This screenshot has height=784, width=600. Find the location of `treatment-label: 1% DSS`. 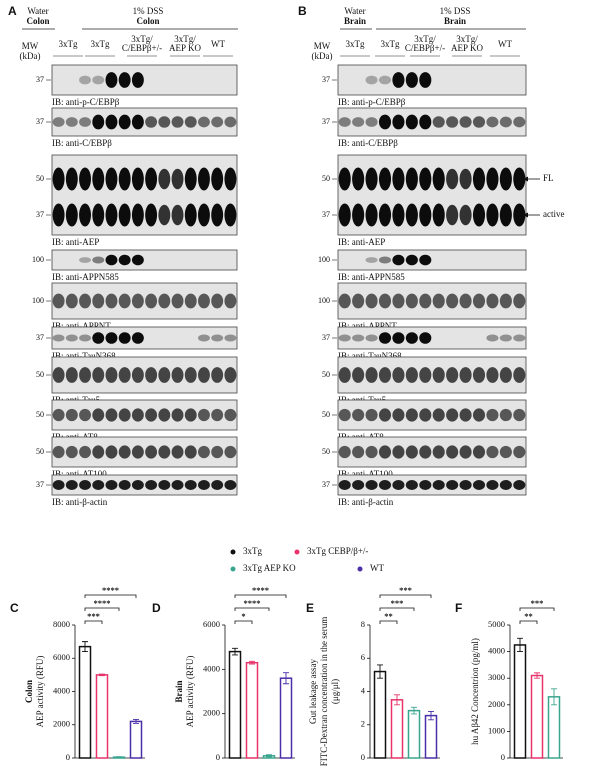

treatment-label: 1% DSS is located at coordinates (148, 11).